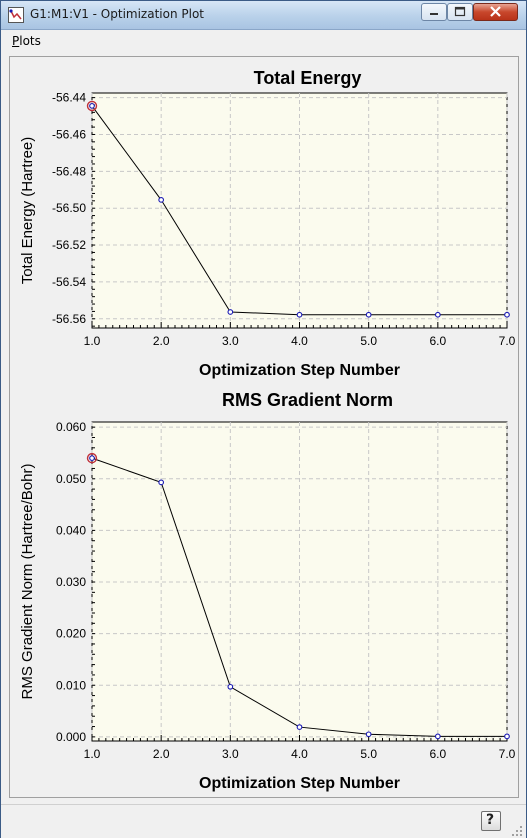 Image resolution: width=527 pixels, height=838 pixels. Describe the element at coordinates (263, 15) in the screenshot. I see `title-bar: G1:M1:V1 - Optimization Plot` at that location.